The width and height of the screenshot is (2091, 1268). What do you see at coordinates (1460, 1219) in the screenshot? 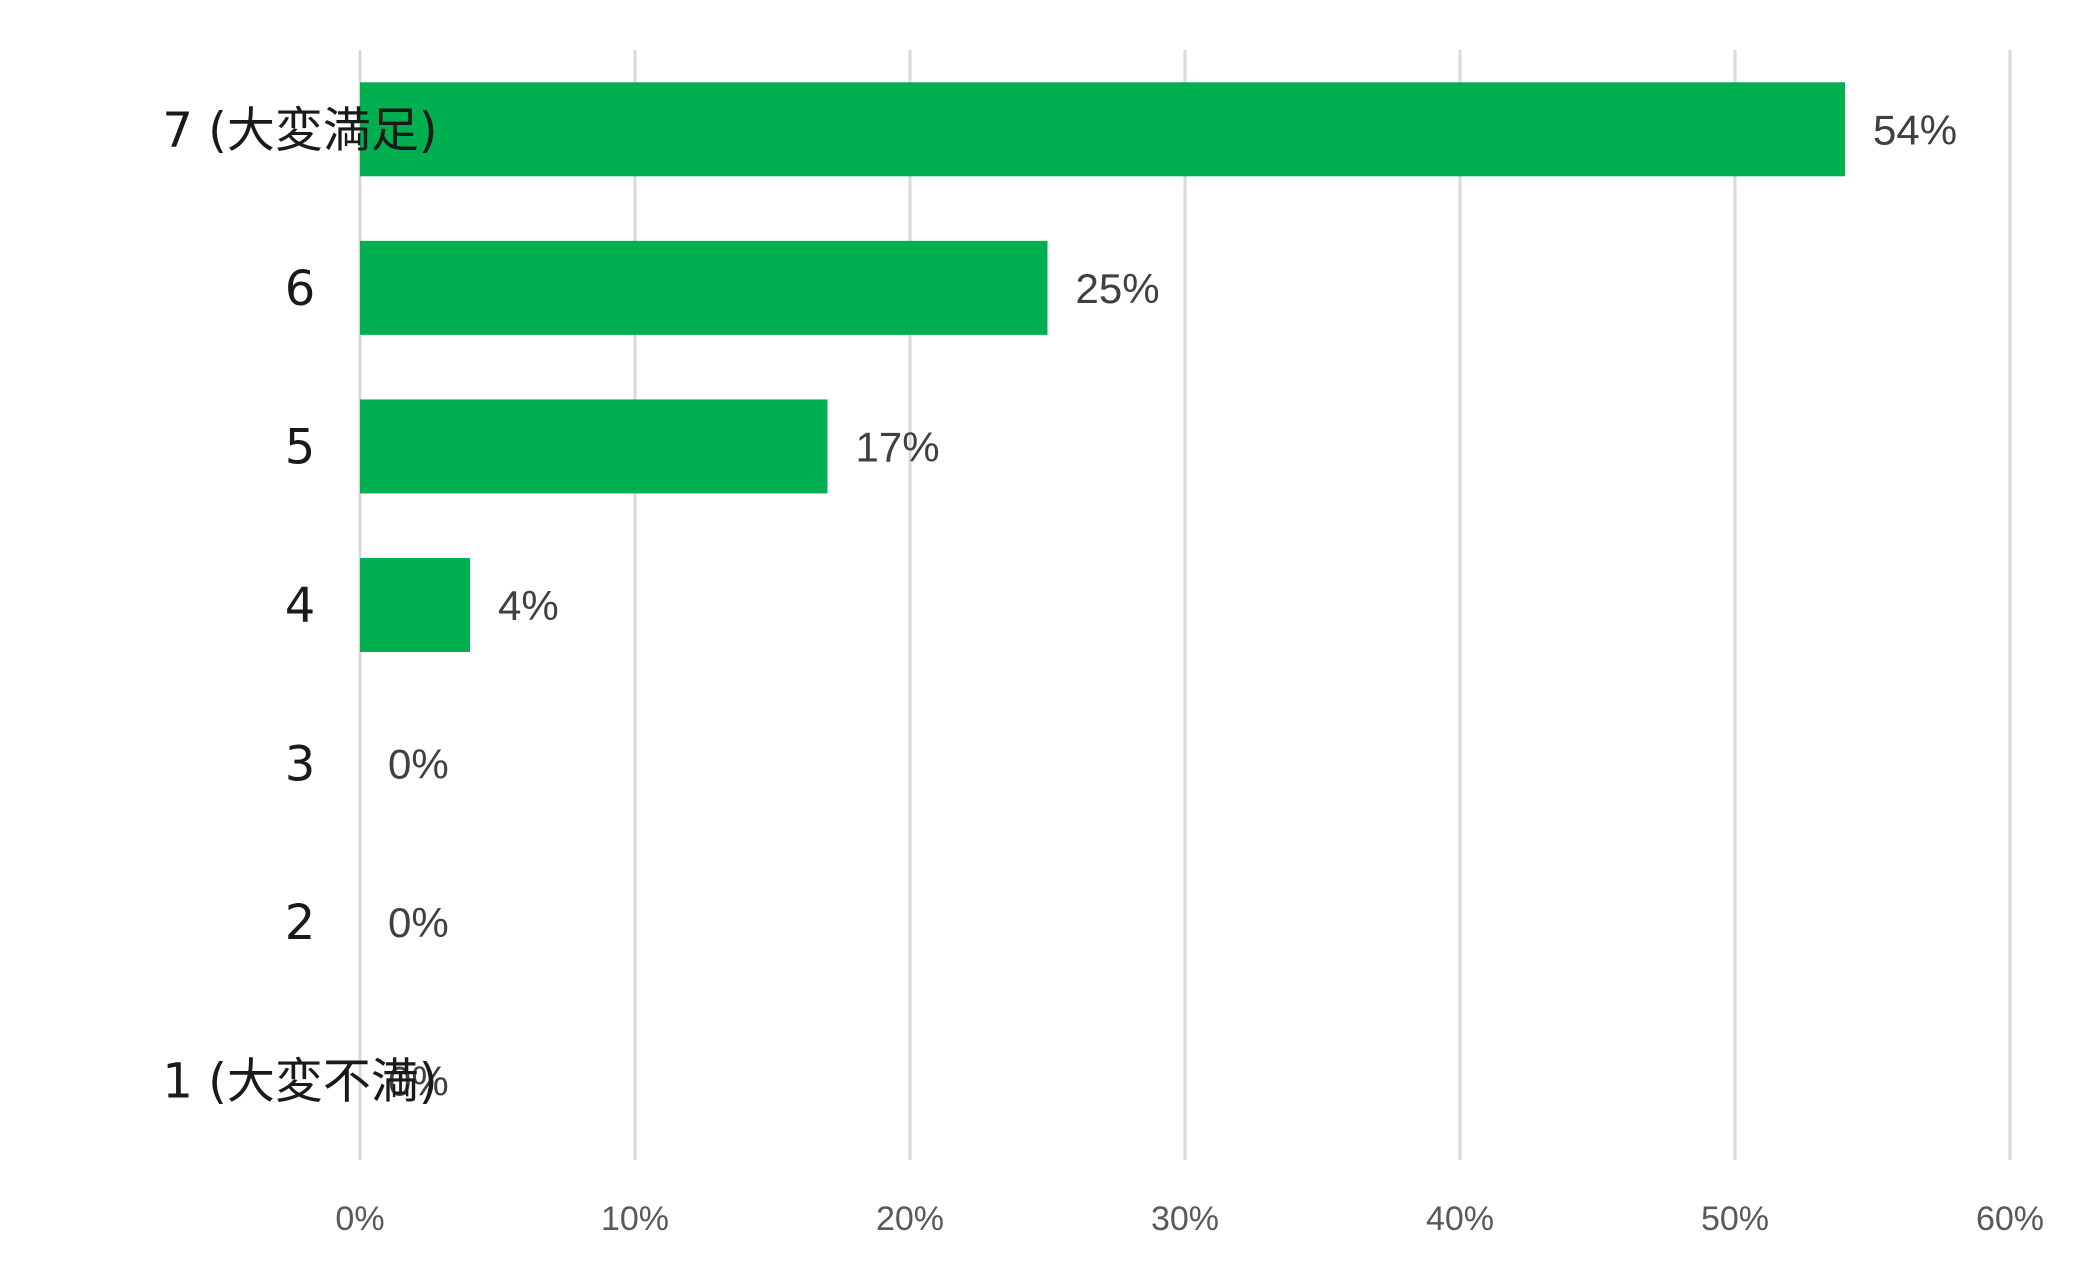
I see `x-tick-label: 40%` at bounding box center [1460, 1219].